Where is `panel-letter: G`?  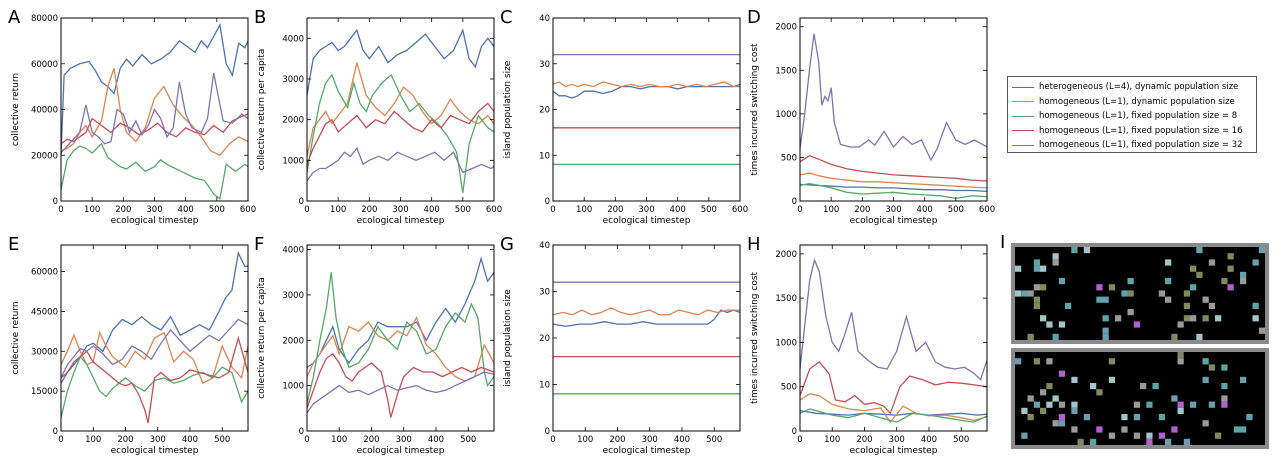
panel-letter: G is located at coordinates (507, 244).